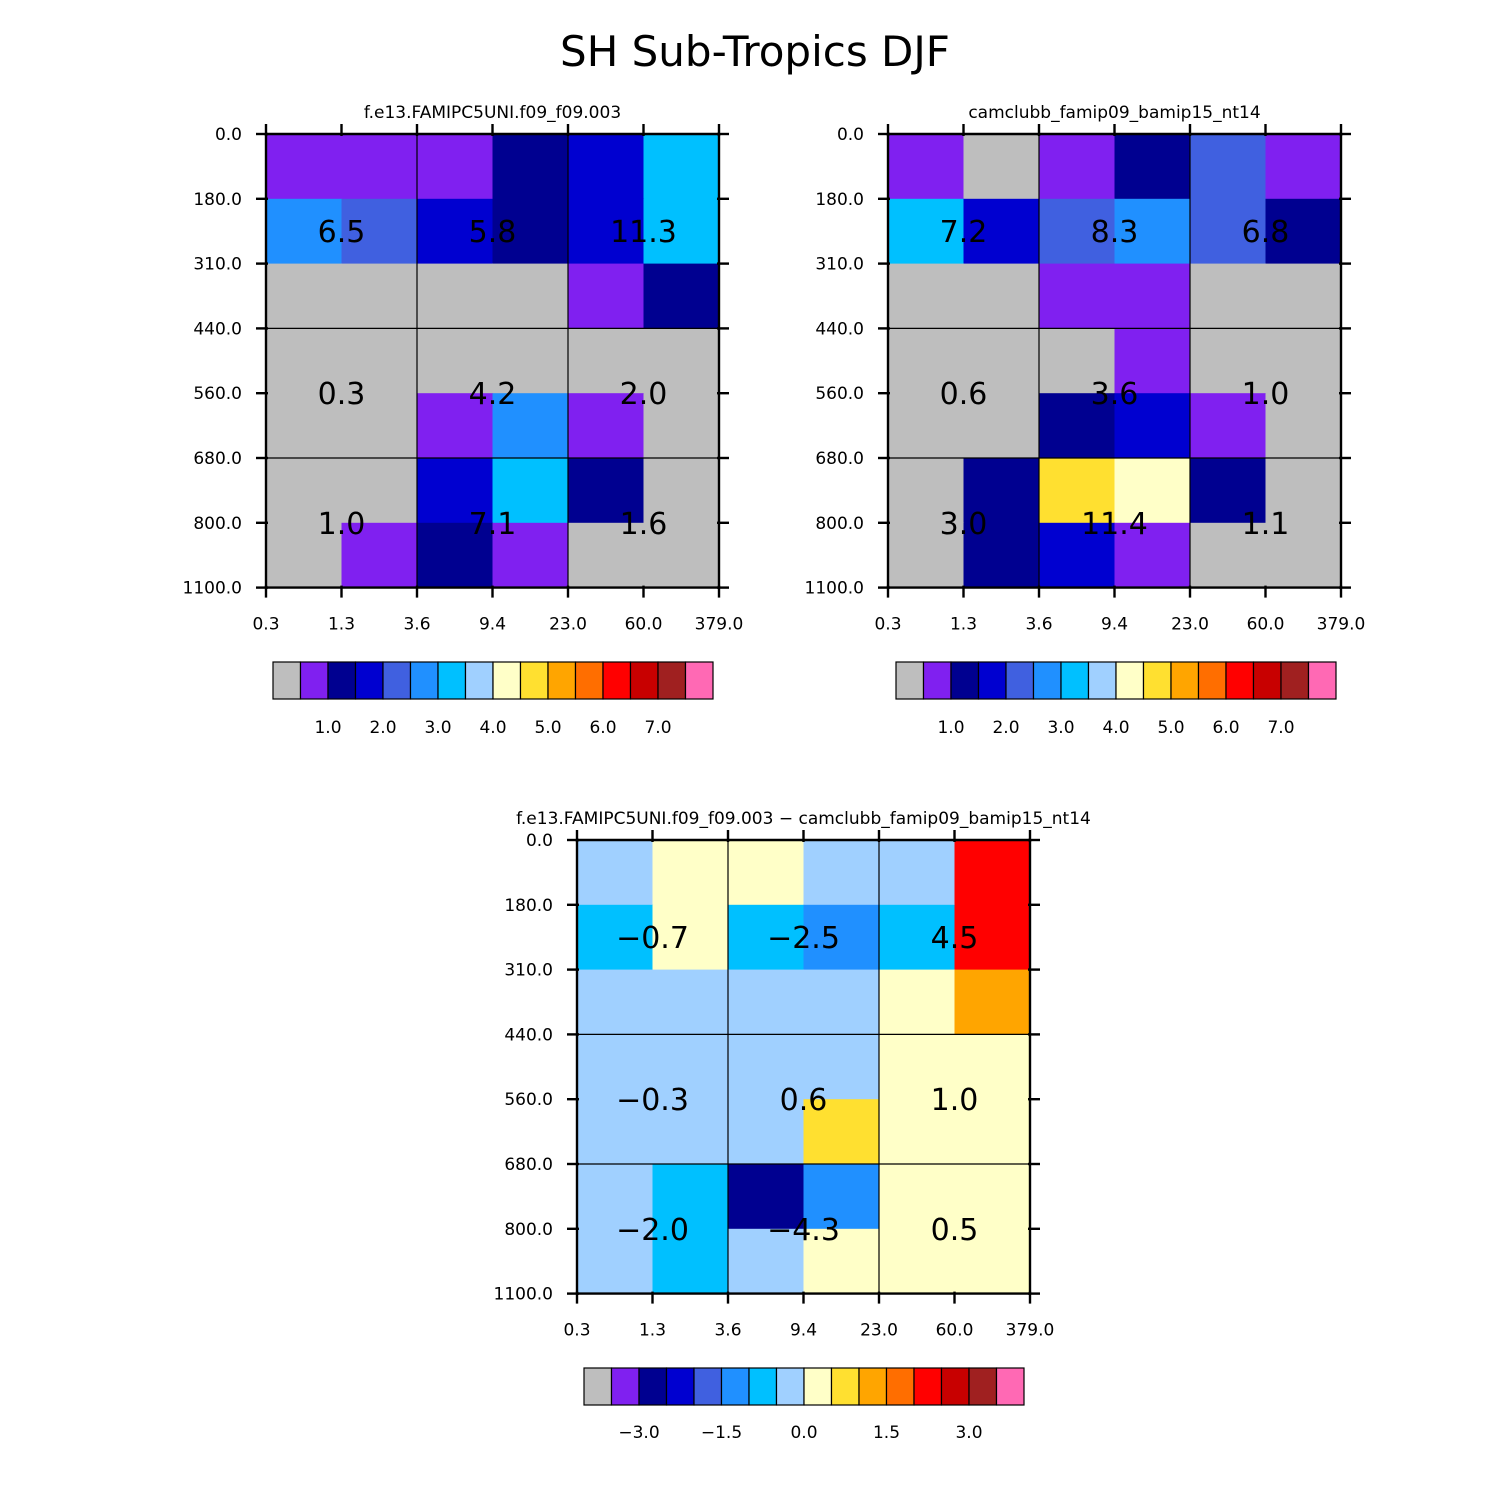 The height and width of the screenshot is (1510, 1510). I want to click on colorbar-label: 5.0, so click(547, 728).